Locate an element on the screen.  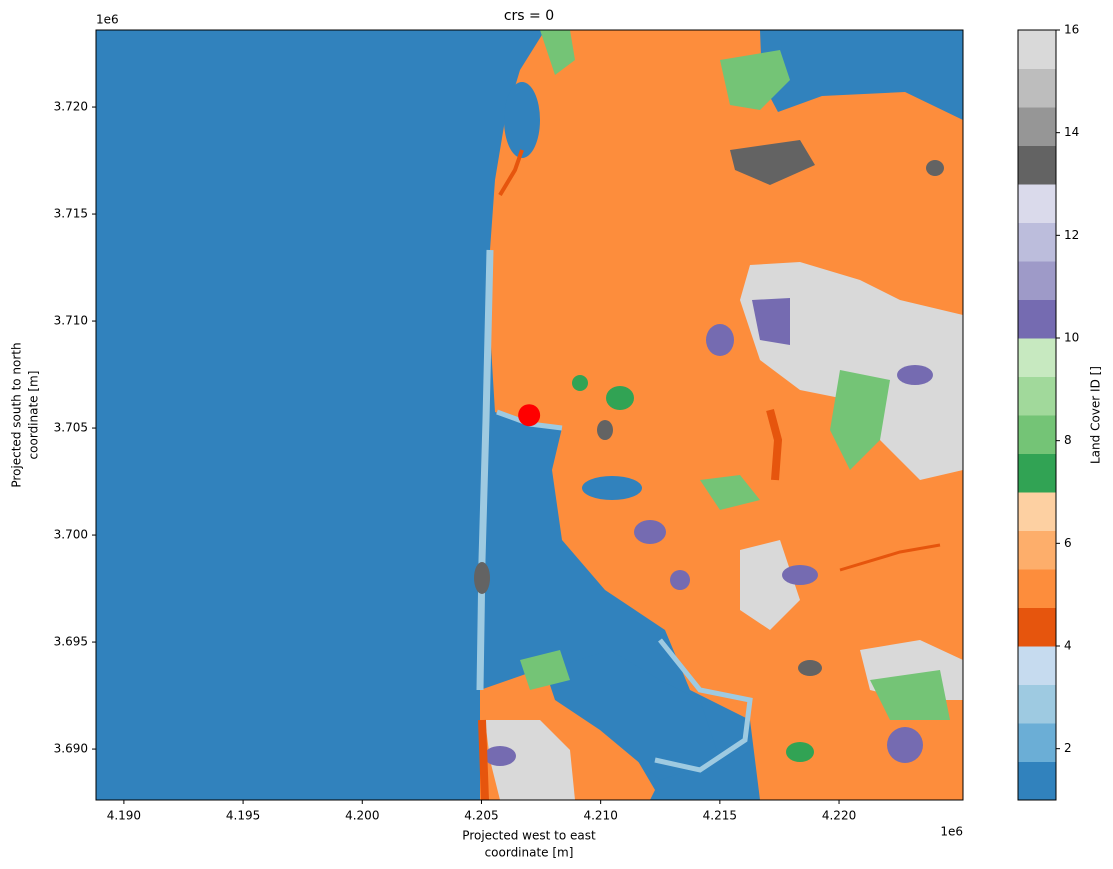
y-tick-label: 3.715 is located at coordinates (71, 214).